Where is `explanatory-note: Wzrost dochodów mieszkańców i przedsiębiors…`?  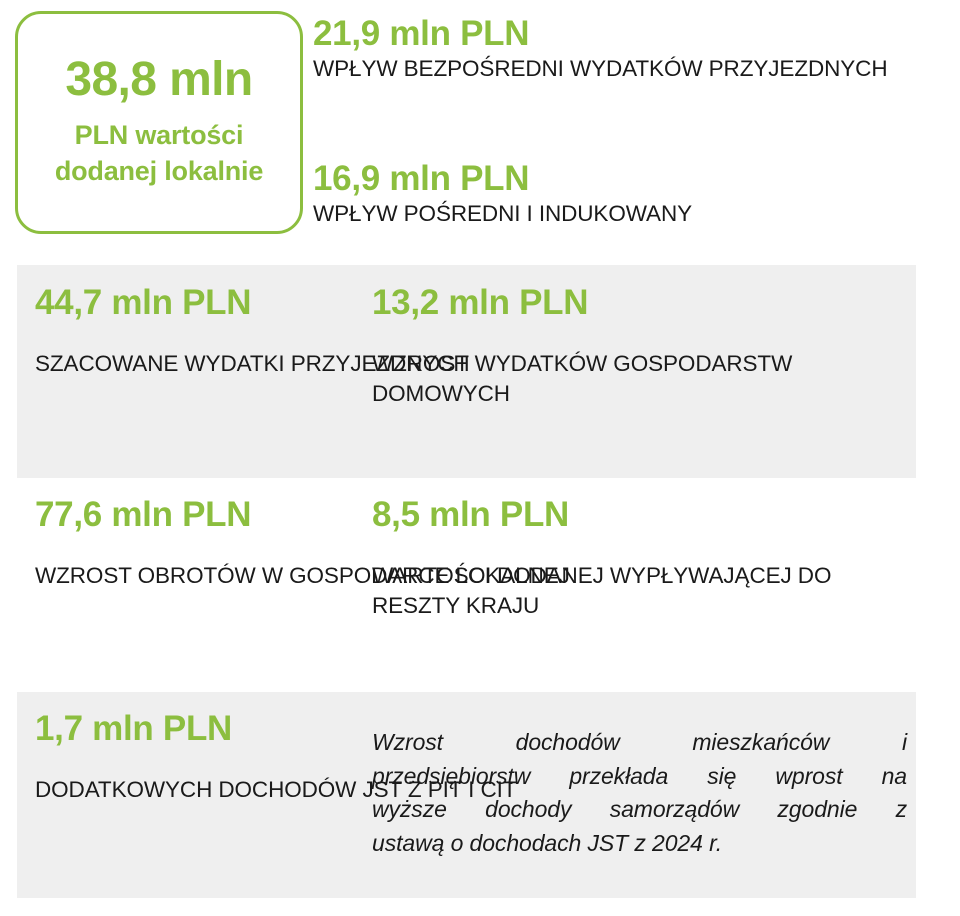 explanatory-note: Wzrost dochodów mieszkańców i przedsiębiors… is located at coordinates (639, 793).